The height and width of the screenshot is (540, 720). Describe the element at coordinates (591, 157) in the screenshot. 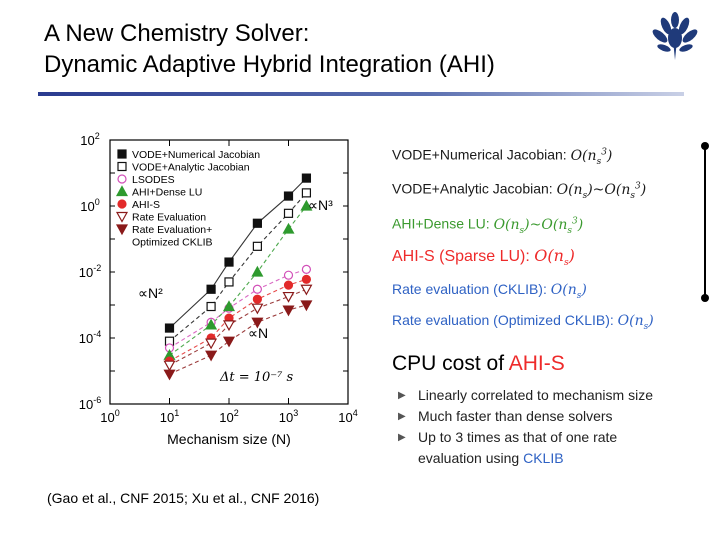

I see `complexity-order: O(ns3)` at that location.